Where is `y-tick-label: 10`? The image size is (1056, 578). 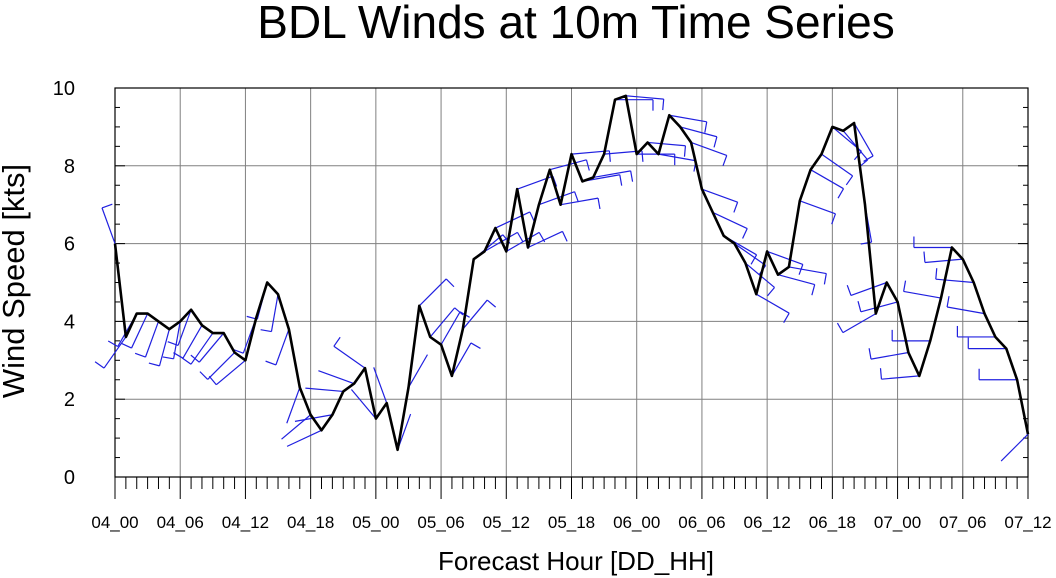
y-tick-label: 10 is located at coordinates (64, 89).